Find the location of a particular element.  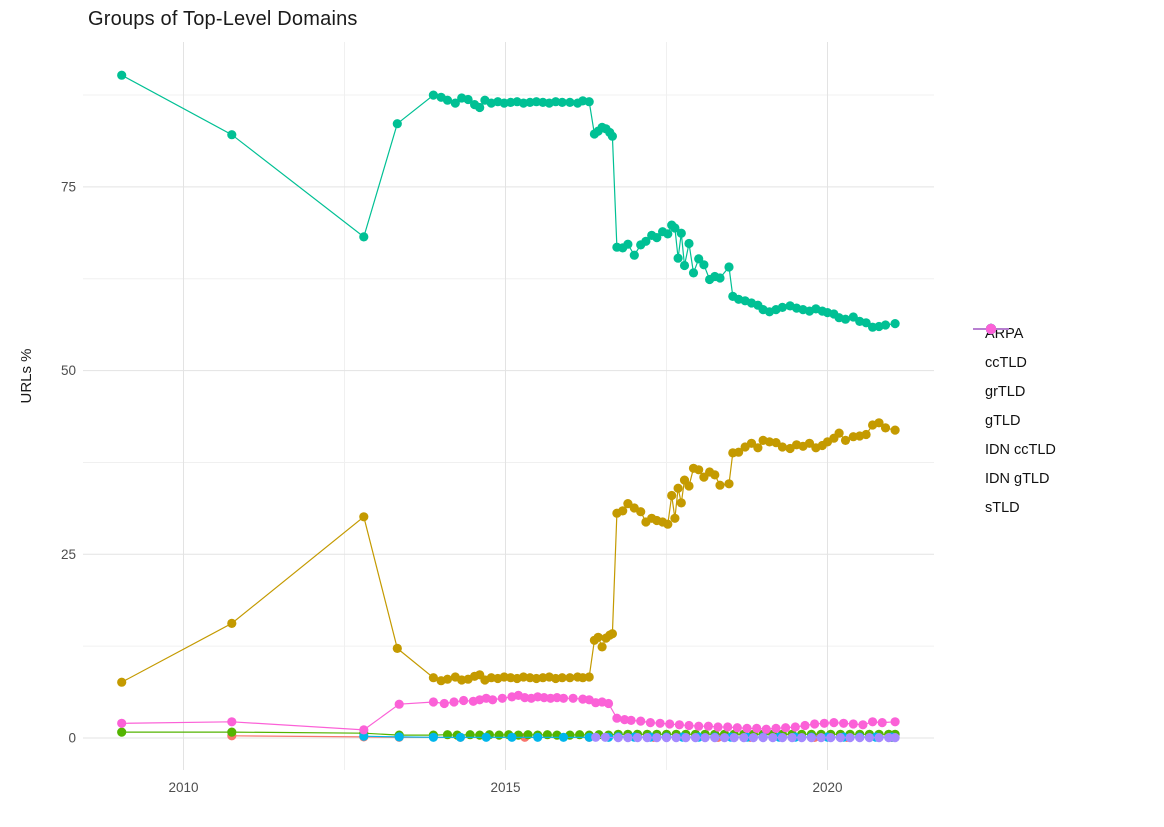

legend-label: IDN gTLD is located at coordinates (1017, 478).